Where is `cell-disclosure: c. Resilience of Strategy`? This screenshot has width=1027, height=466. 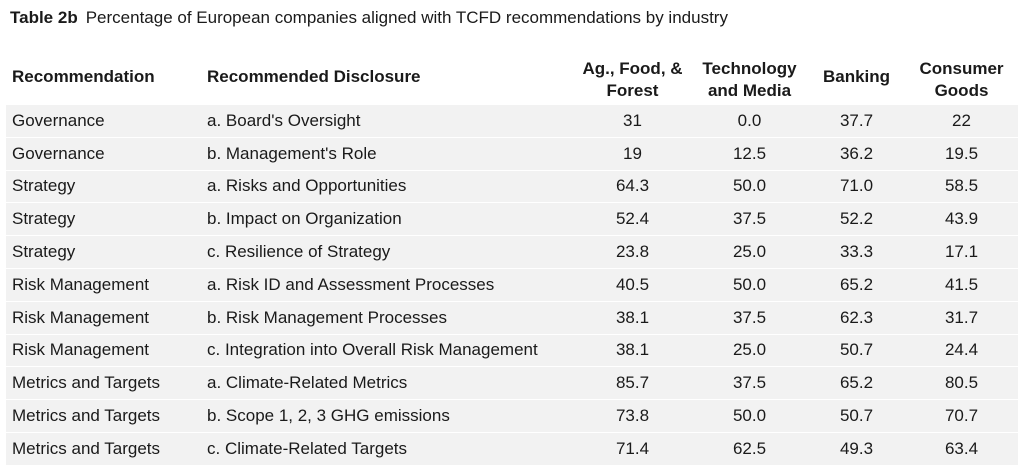 cell-disclosure: c. Resilience of Strategy is located at coordinates (299, 252).